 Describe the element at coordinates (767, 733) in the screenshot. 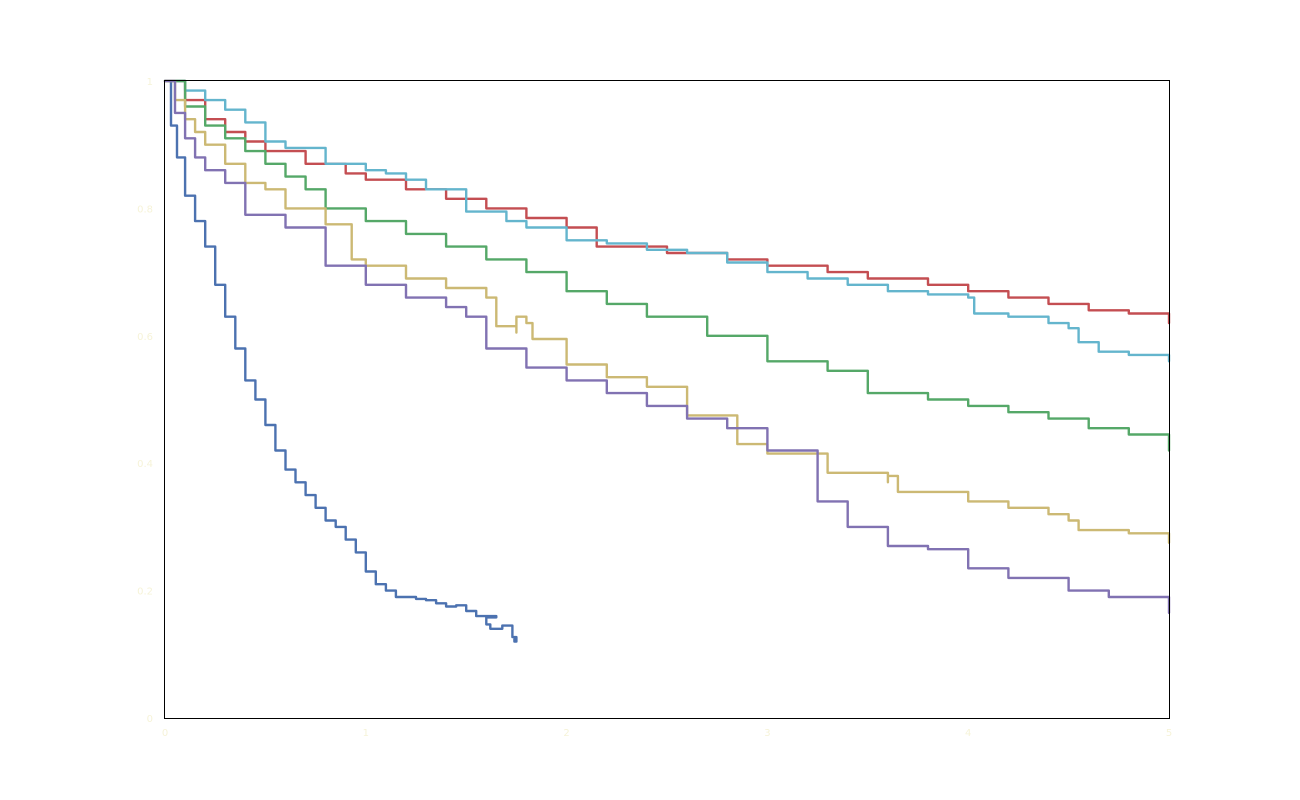

I see `x-tick-label: 3` at that location.